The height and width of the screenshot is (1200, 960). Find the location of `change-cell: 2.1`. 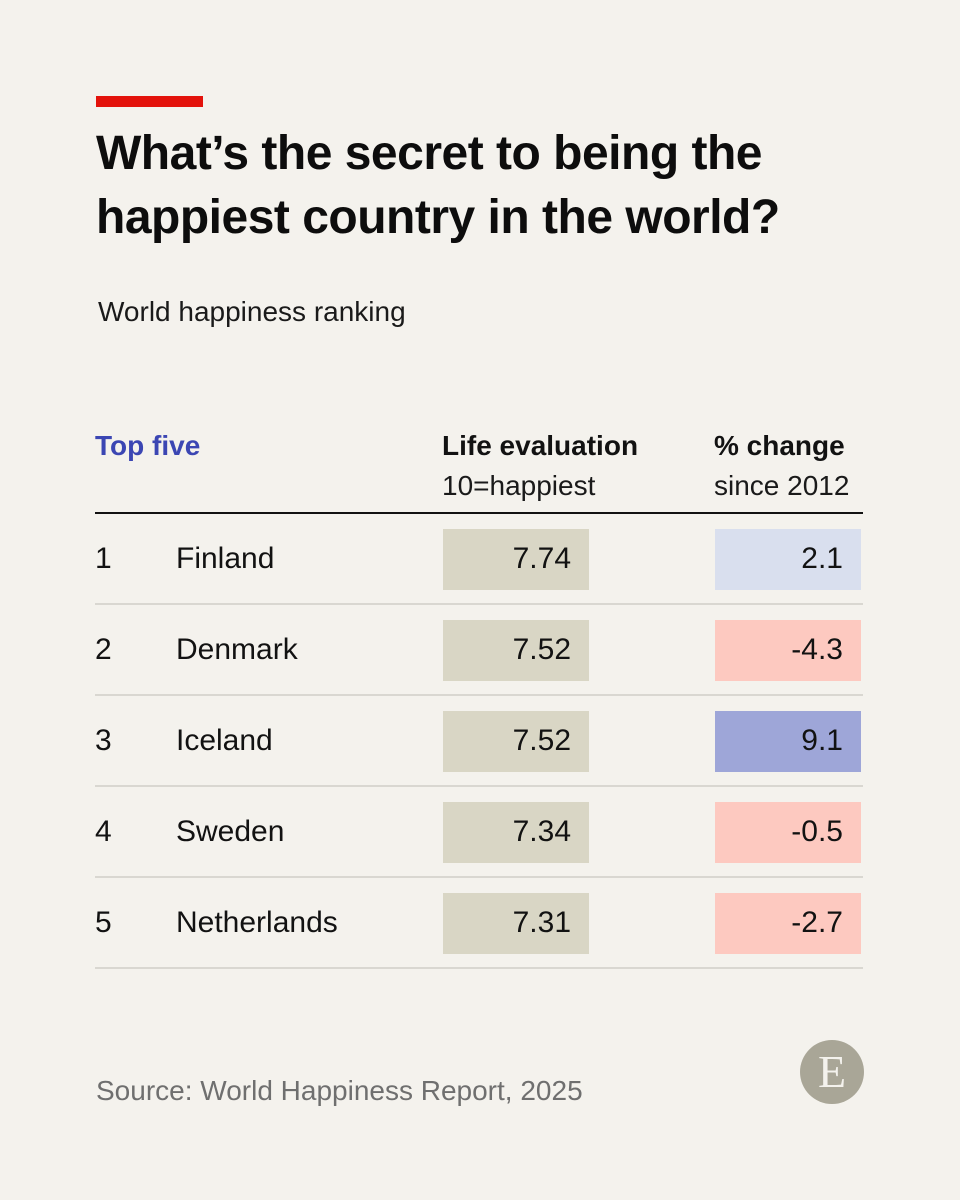

change-cell: 2.1 is located at coordinates (788, 559).